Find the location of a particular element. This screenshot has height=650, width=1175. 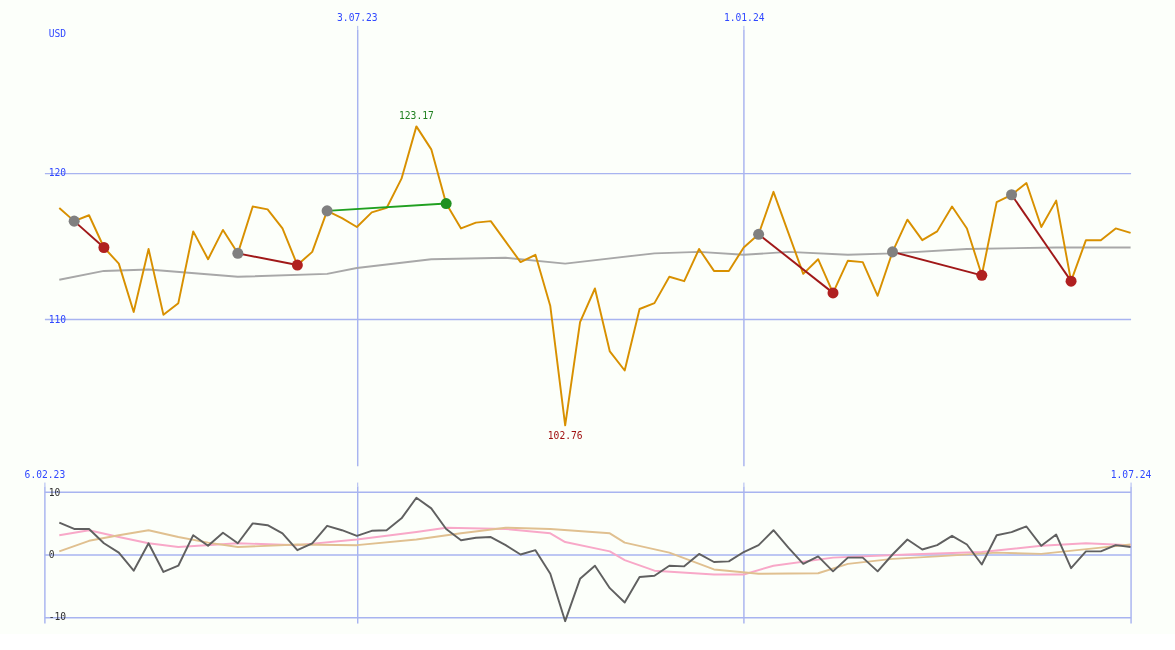

y-tick-label: 0 is located at coordinates (51, 554).